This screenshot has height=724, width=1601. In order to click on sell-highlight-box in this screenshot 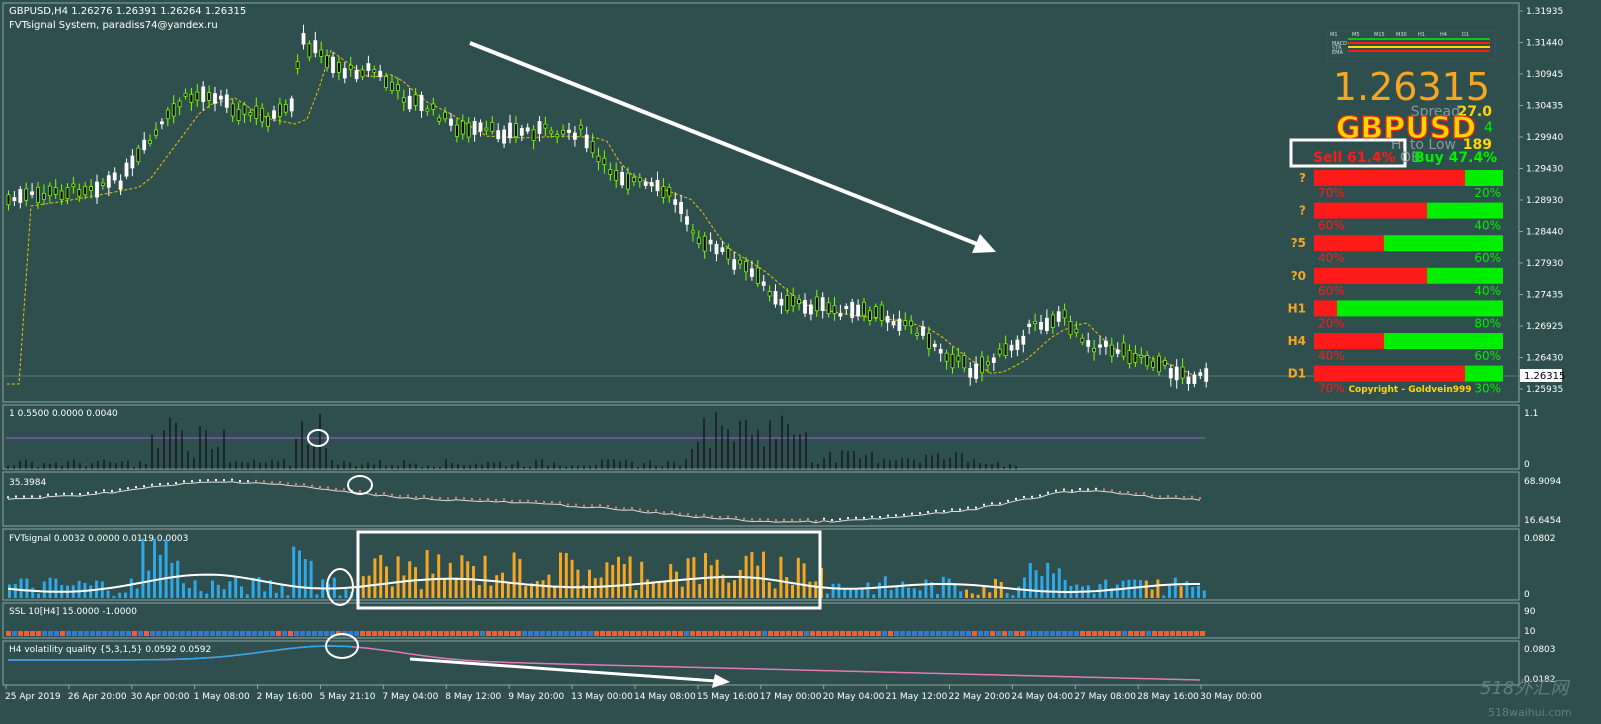, I will do `click(1348, 153)`.